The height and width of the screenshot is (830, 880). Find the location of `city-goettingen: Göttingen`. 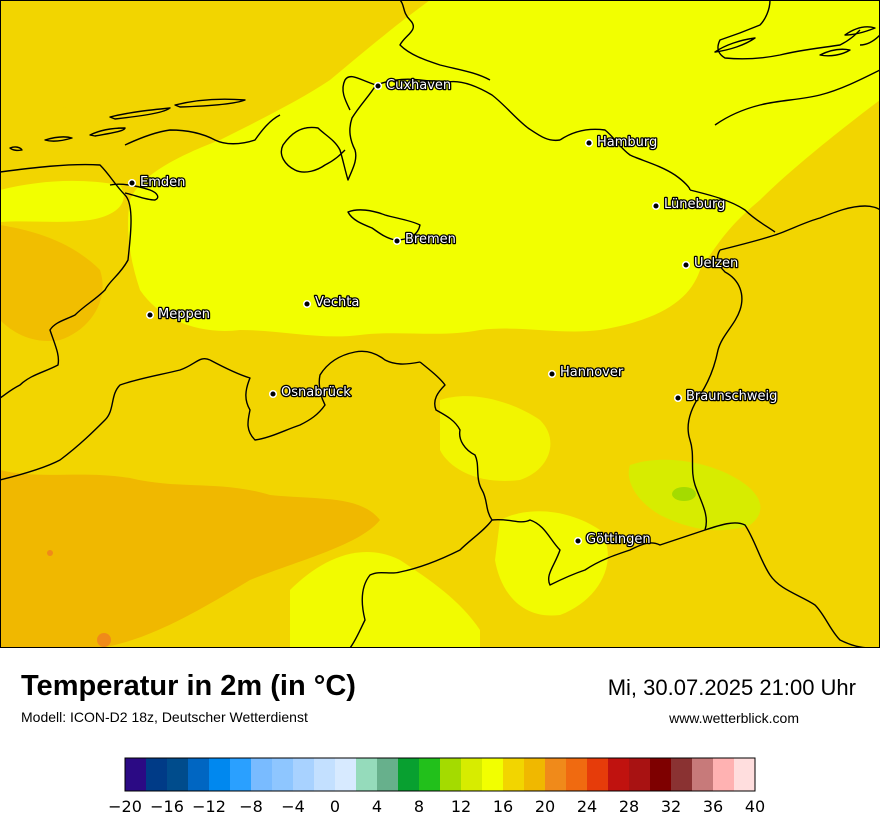

city-goettingen: Göttingen is located at coordinates (612, 539).